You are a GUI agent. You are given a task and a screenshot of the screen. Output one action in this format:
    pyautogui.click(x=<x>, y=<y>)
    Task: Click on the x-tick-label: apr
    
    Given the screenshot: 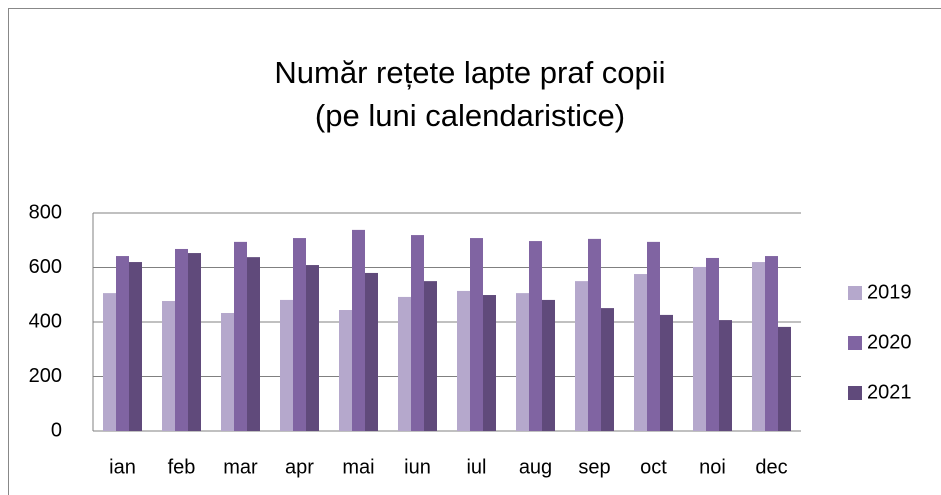 What is the action you would take?
    pyautogui.click(x=299, y=467)
    